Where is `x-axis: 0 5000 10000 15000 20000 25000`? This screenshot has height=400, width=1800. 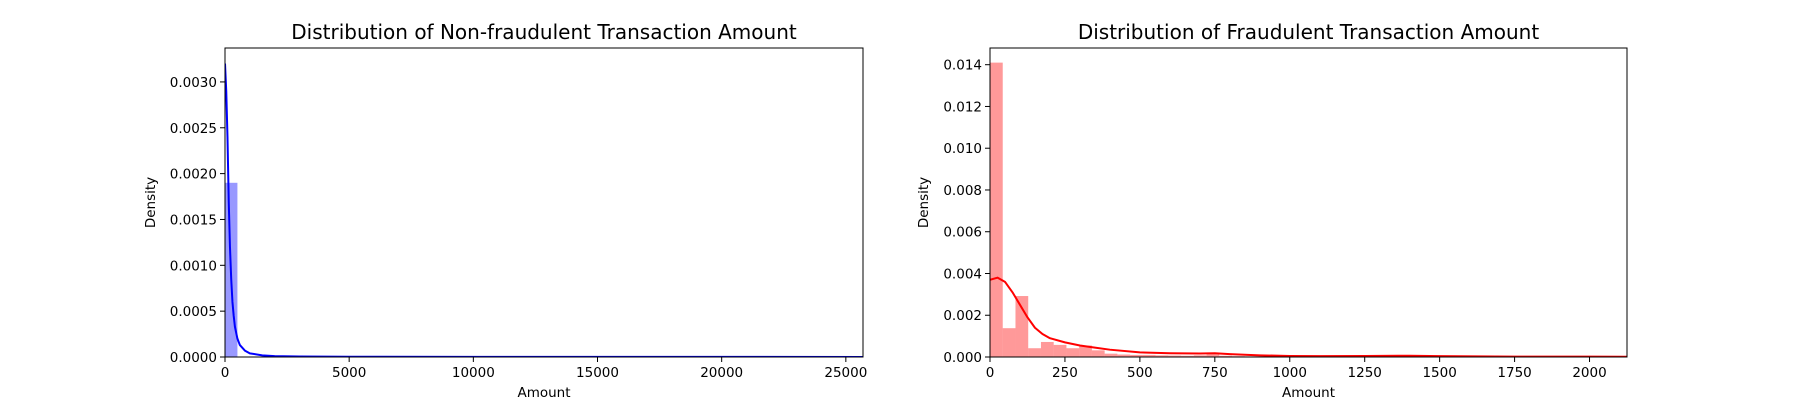 x-axis: 0 5000 10000 15000 20000 25000 is located at coordinates (544, 369).